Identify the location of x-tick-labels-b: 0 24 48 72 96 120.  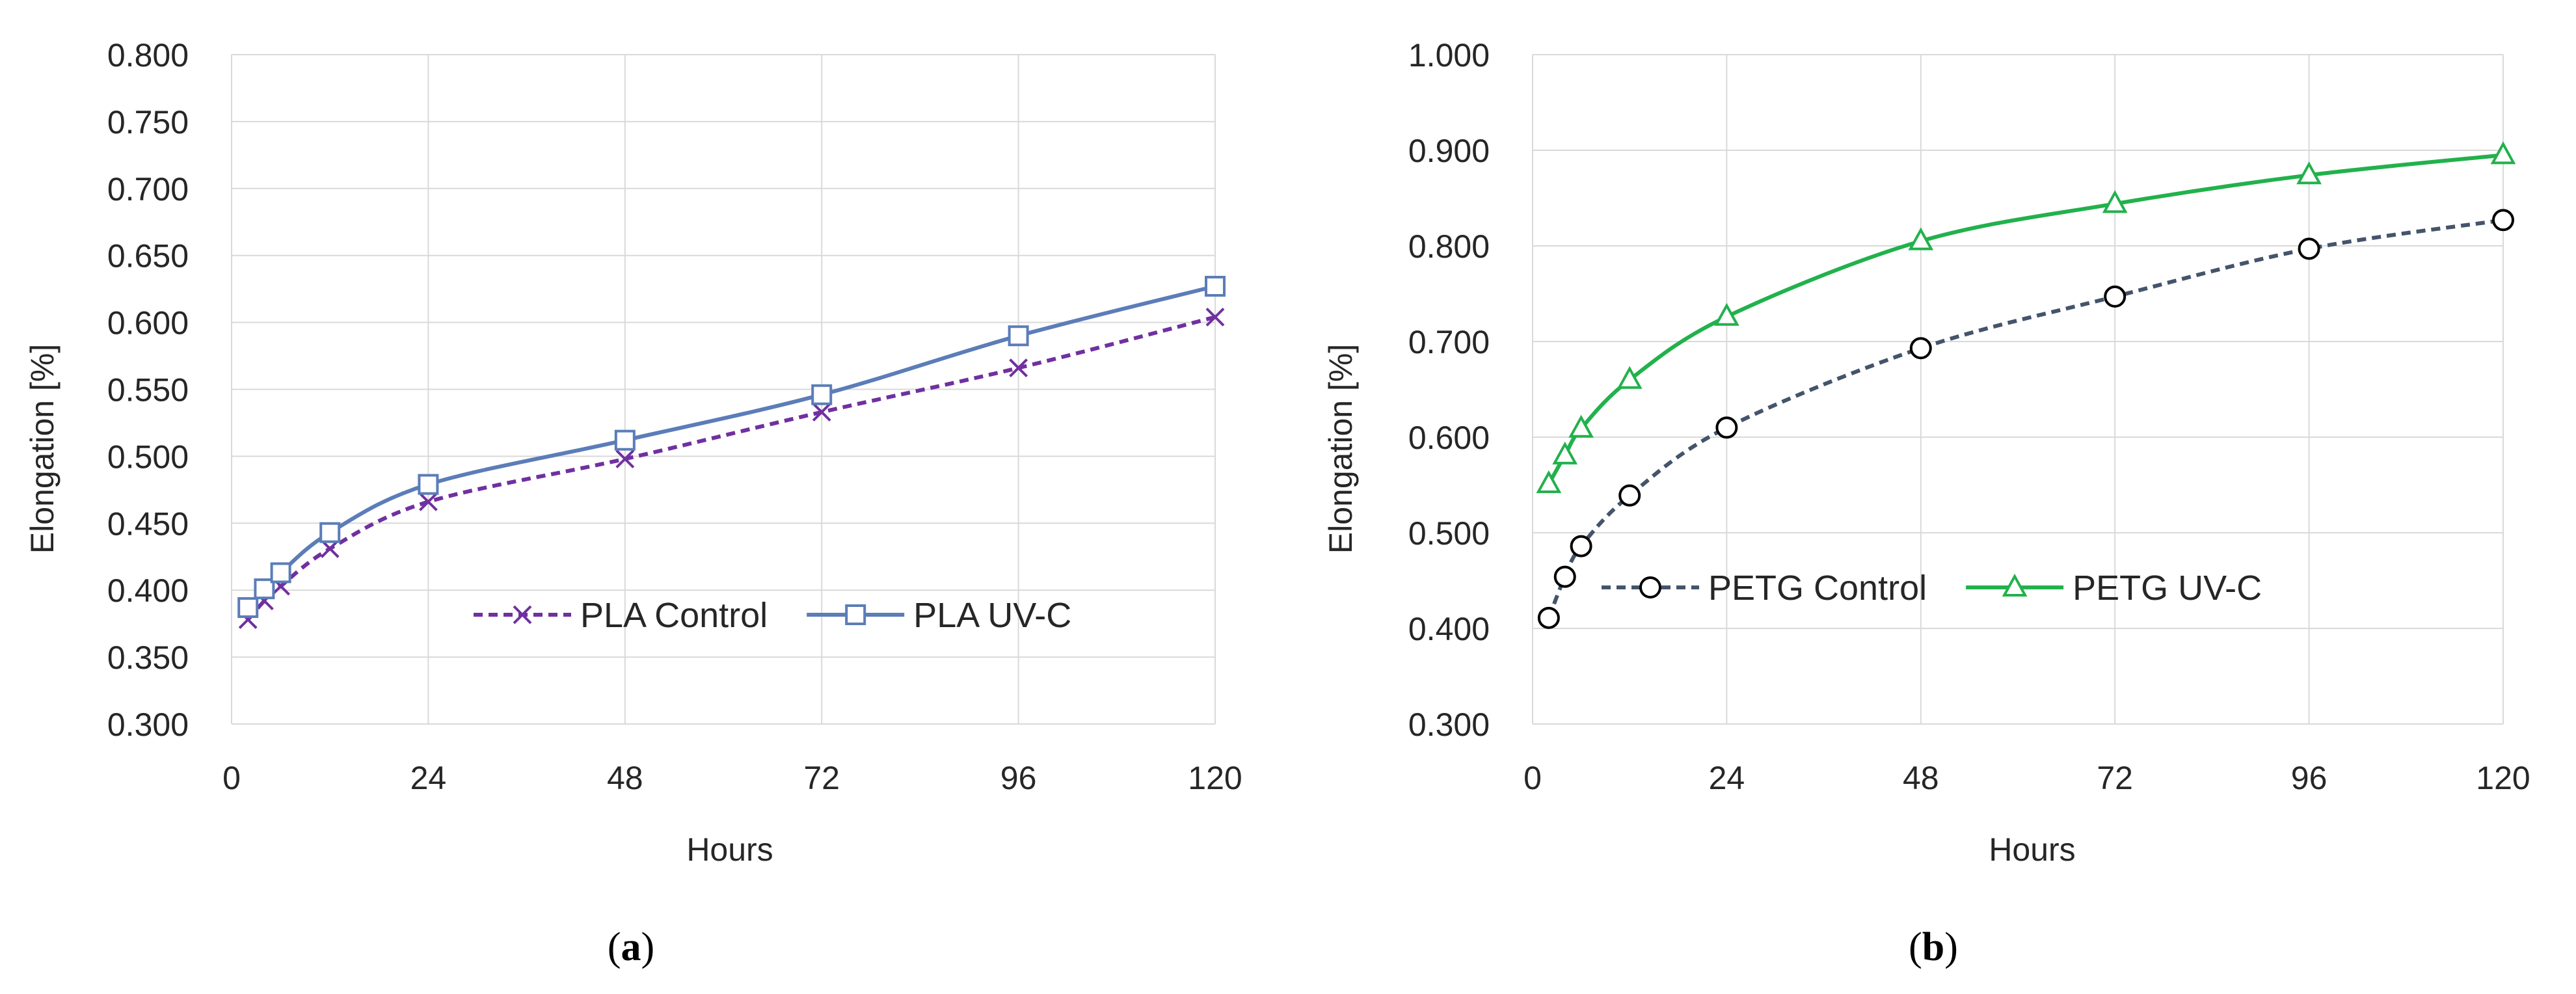
(2026, 778).